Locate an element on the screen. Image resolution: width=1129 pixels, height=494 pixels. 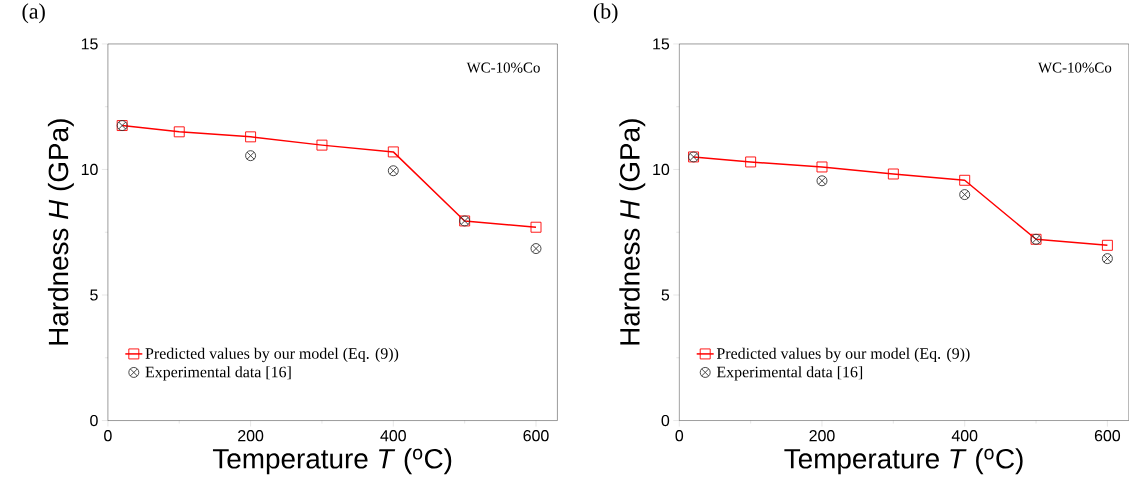
chart-title: (b) is located at coordinates (605, 13).